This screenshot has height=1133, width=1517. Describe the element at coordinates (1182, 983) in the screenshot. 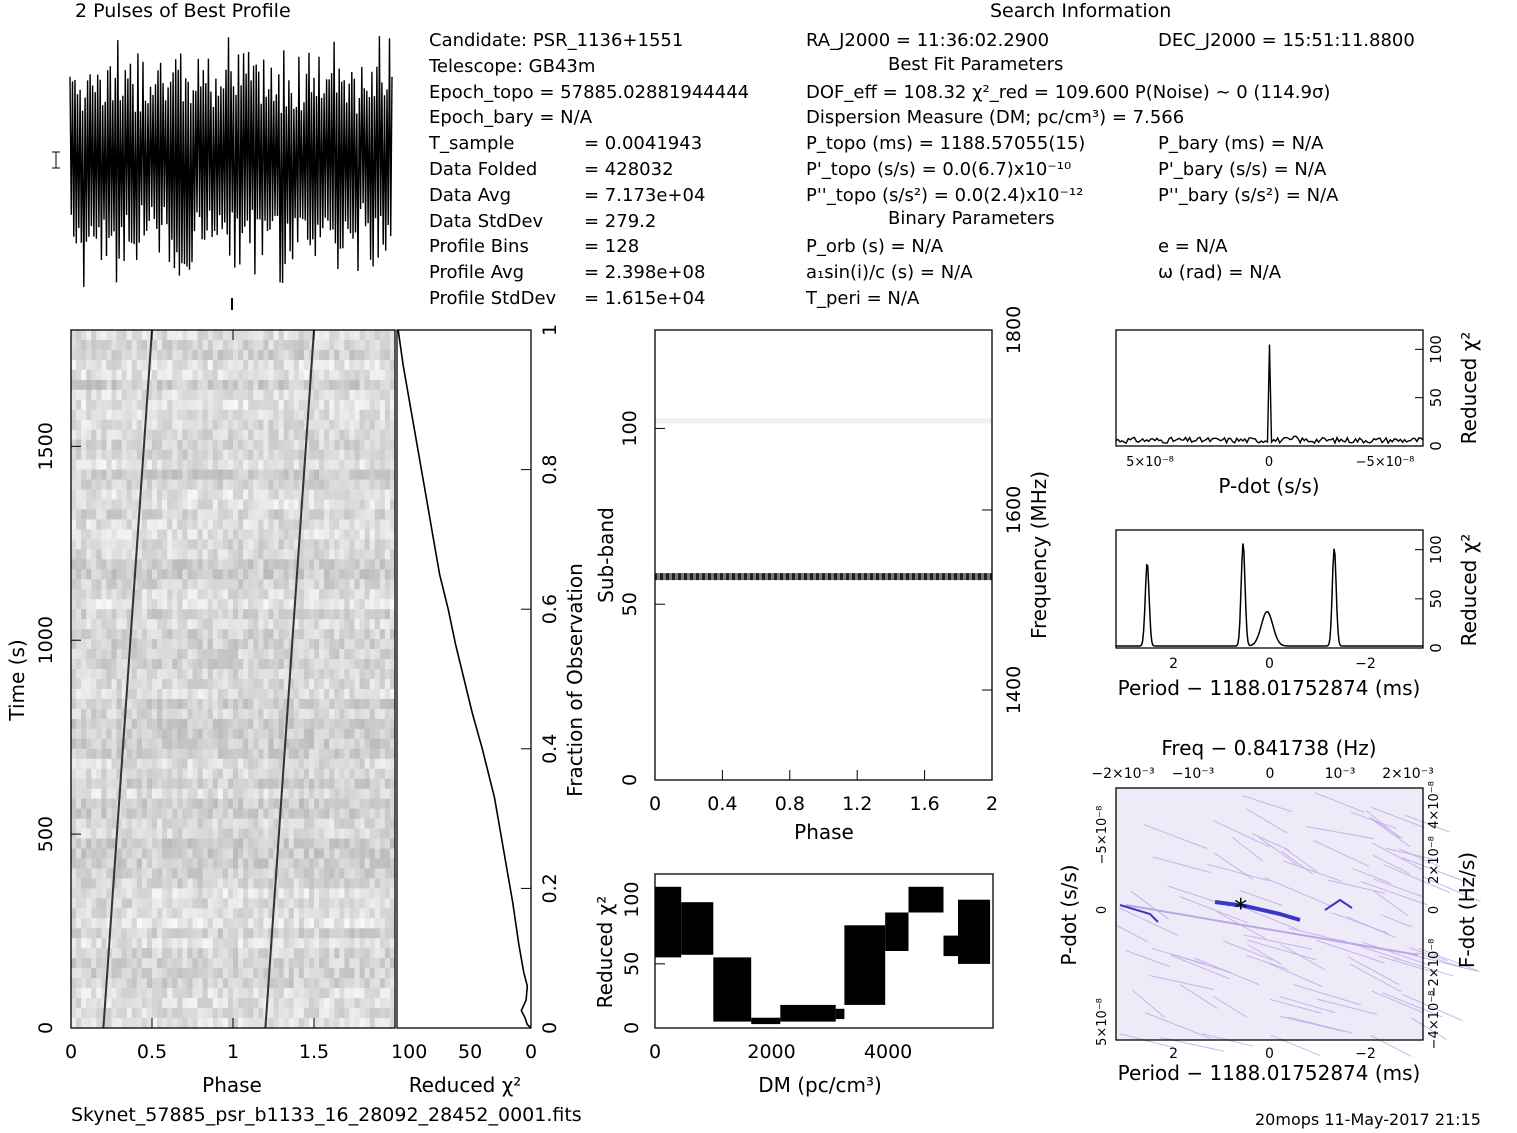

I see `plane-streak` at that location.